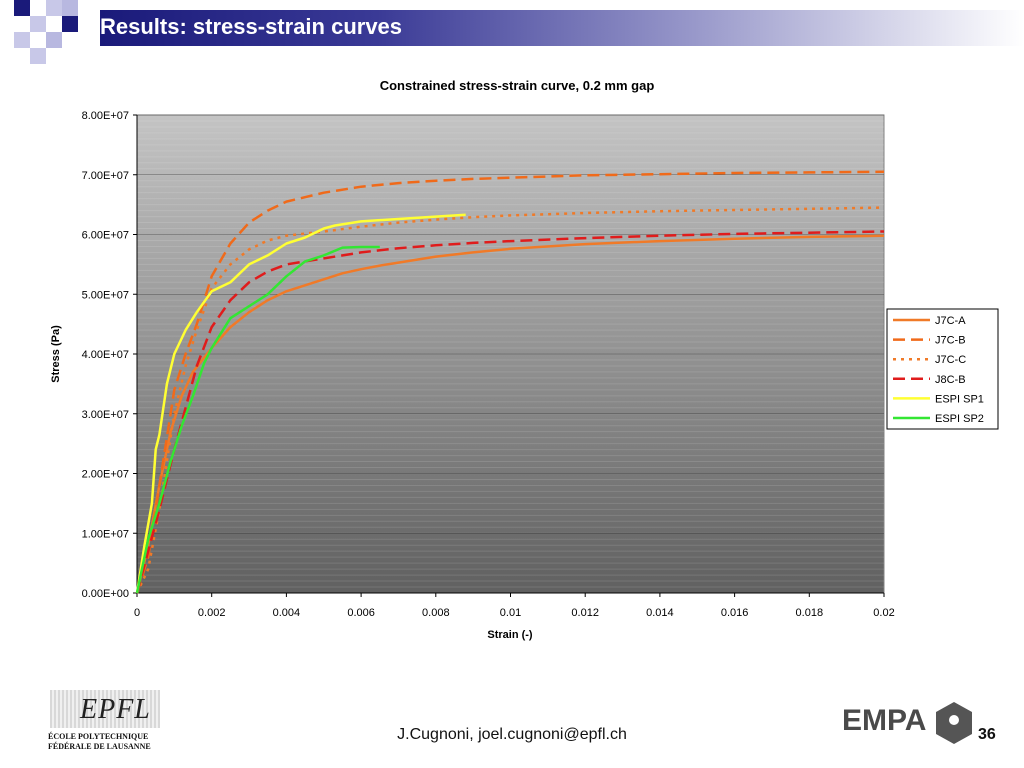 Image resolution: width=1024 pixels, height=768 pixels. I want to click on x-tick-label: 0, so click(137, 613).